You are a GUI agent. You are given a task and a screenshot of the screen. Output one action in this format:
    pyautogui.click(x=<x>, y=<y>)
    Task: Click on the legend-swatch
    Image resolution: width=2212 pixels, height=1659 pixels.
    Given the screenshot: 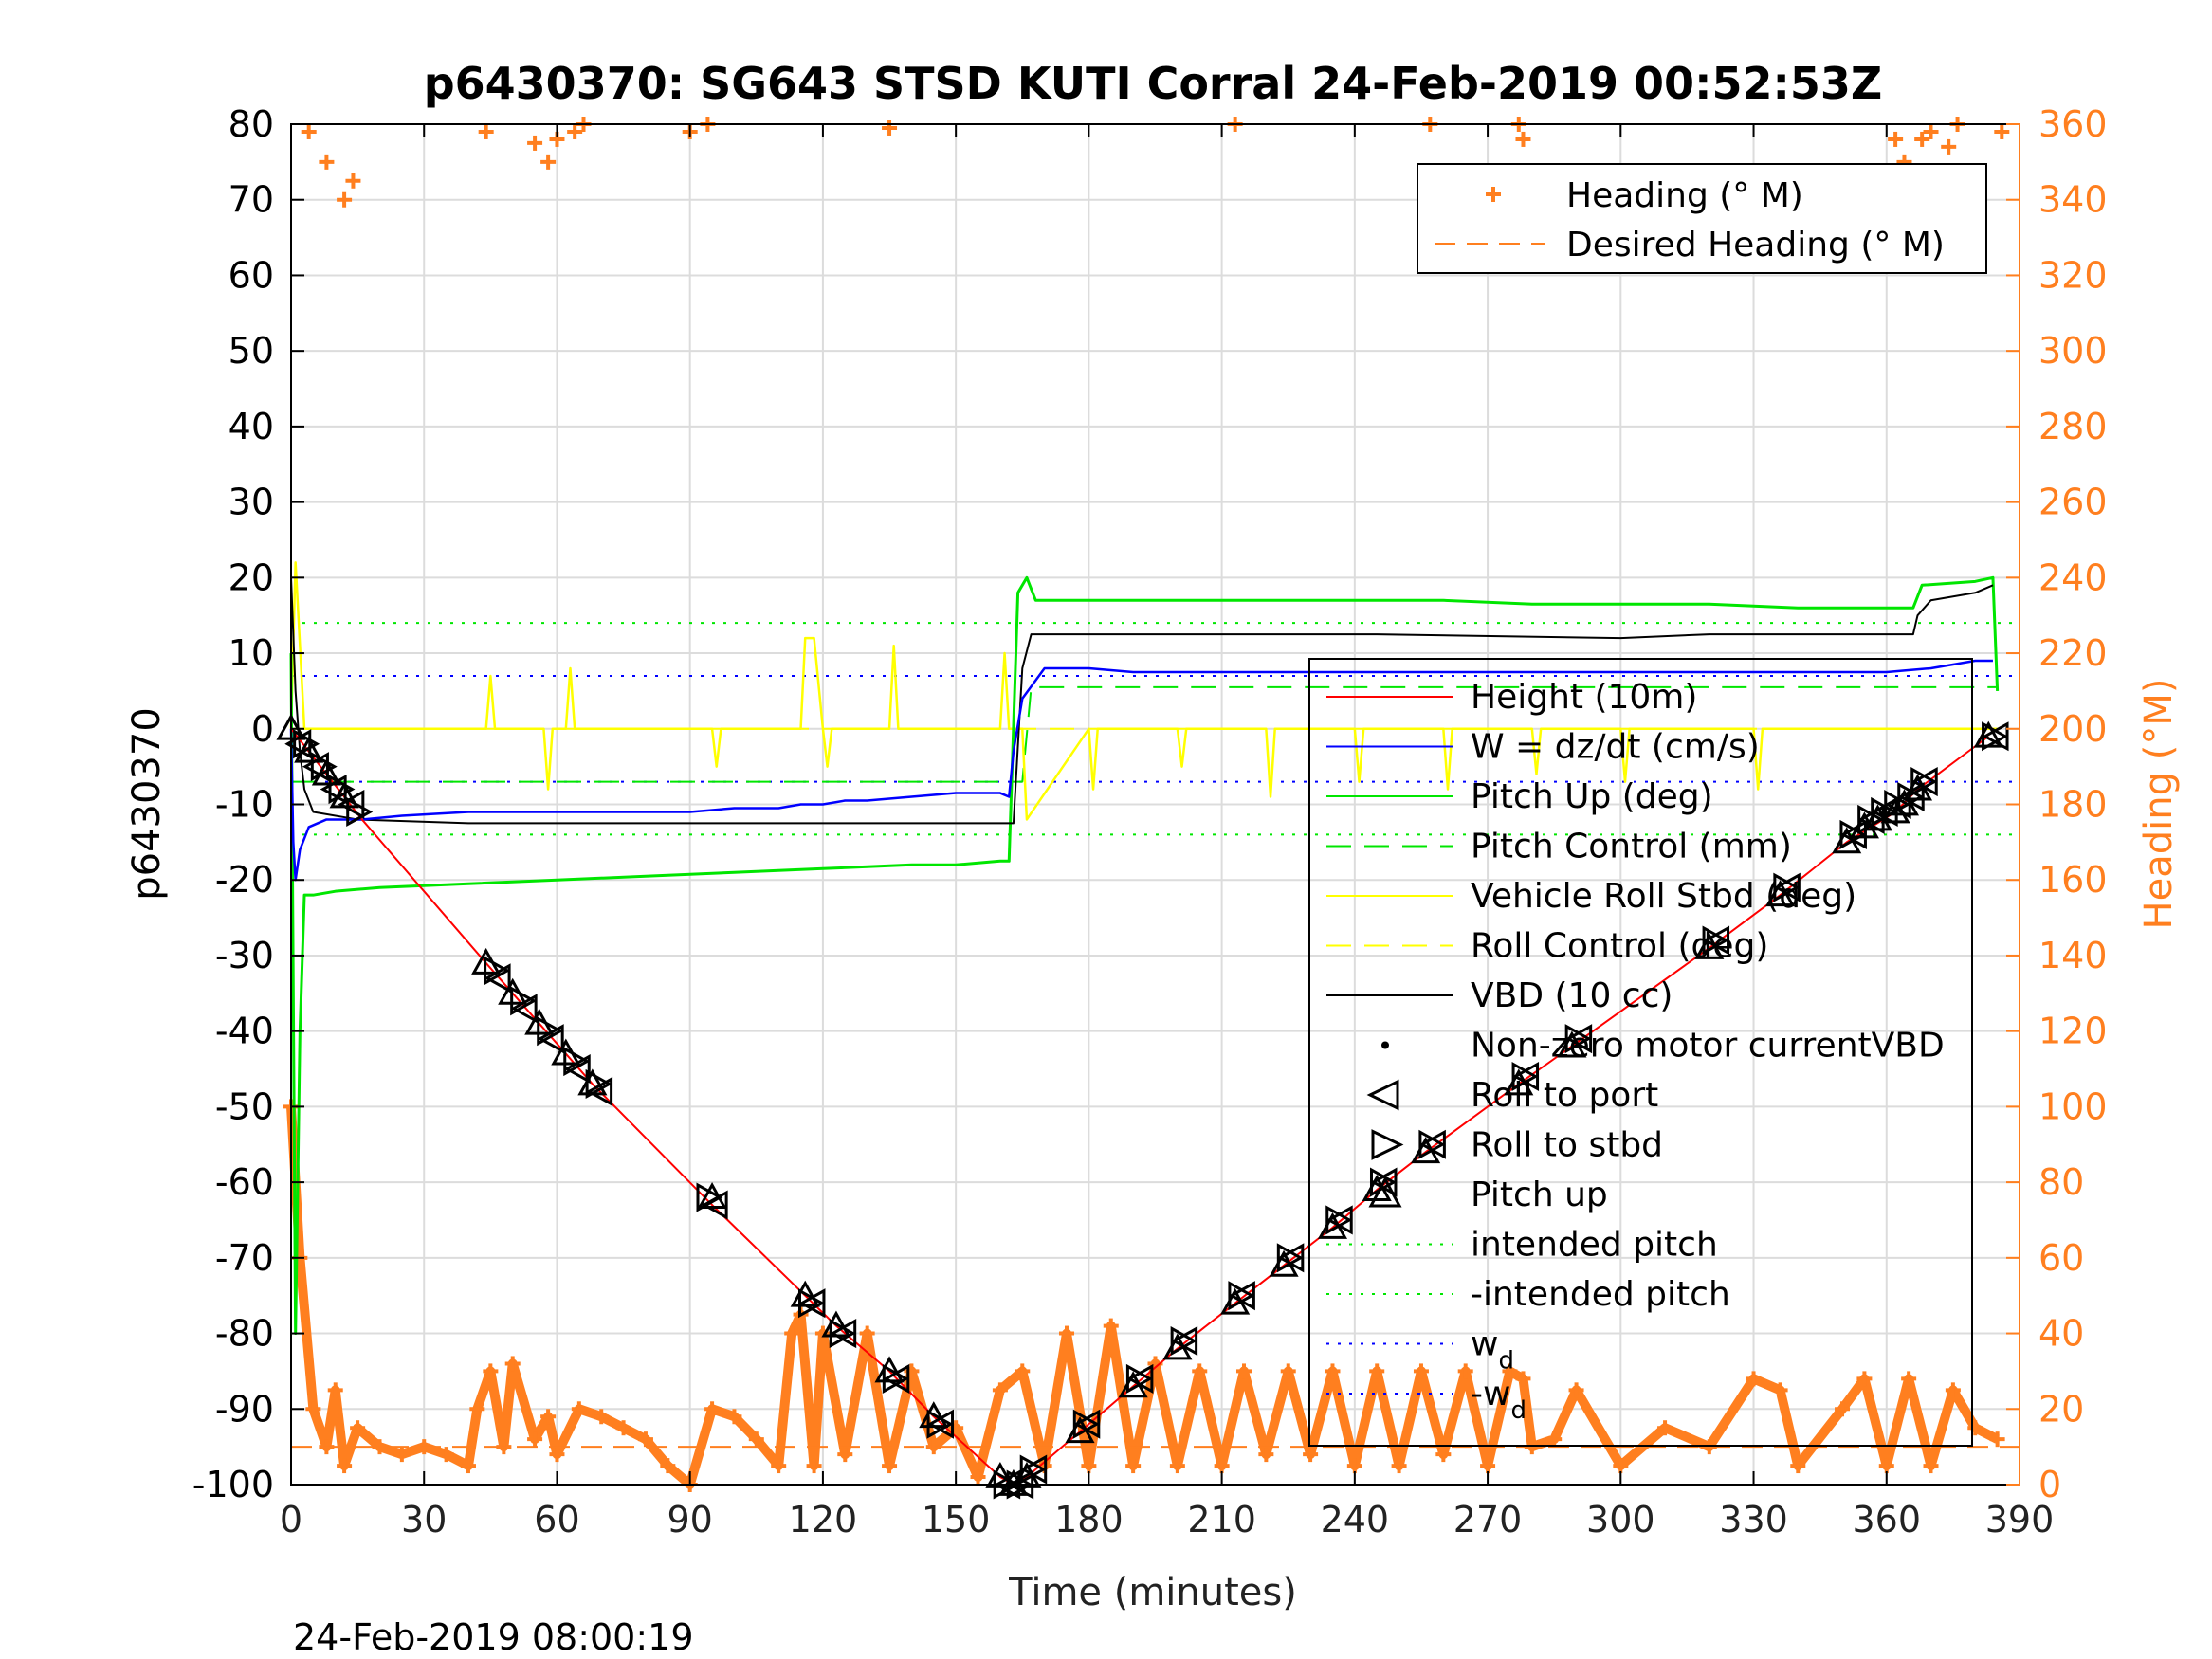 What is the action you would take?
    pyautogui.click(x=1387, y=1144)
    